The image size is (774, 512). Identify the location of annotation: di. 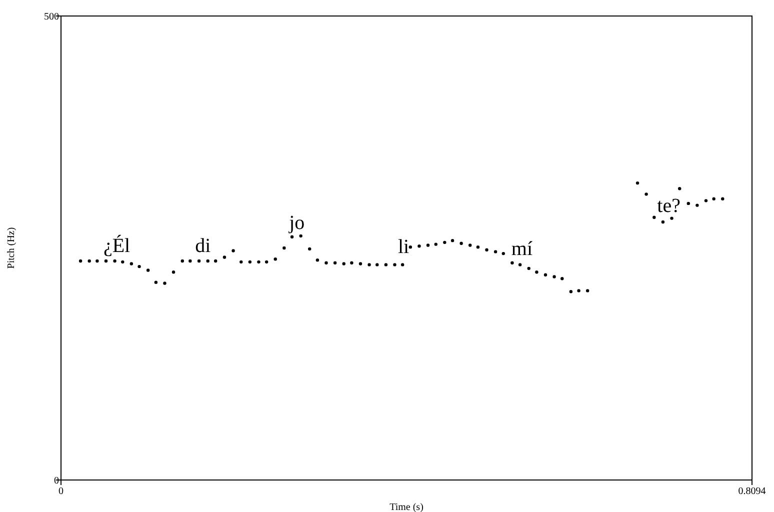
(203, 246).